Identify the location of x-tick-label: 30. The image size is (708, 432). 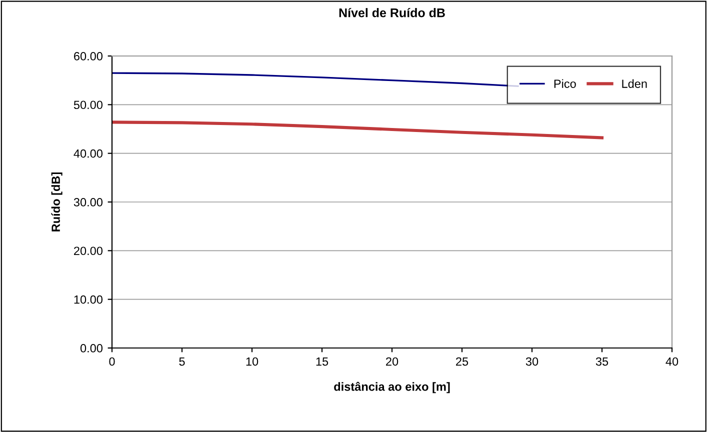
(532, 361).